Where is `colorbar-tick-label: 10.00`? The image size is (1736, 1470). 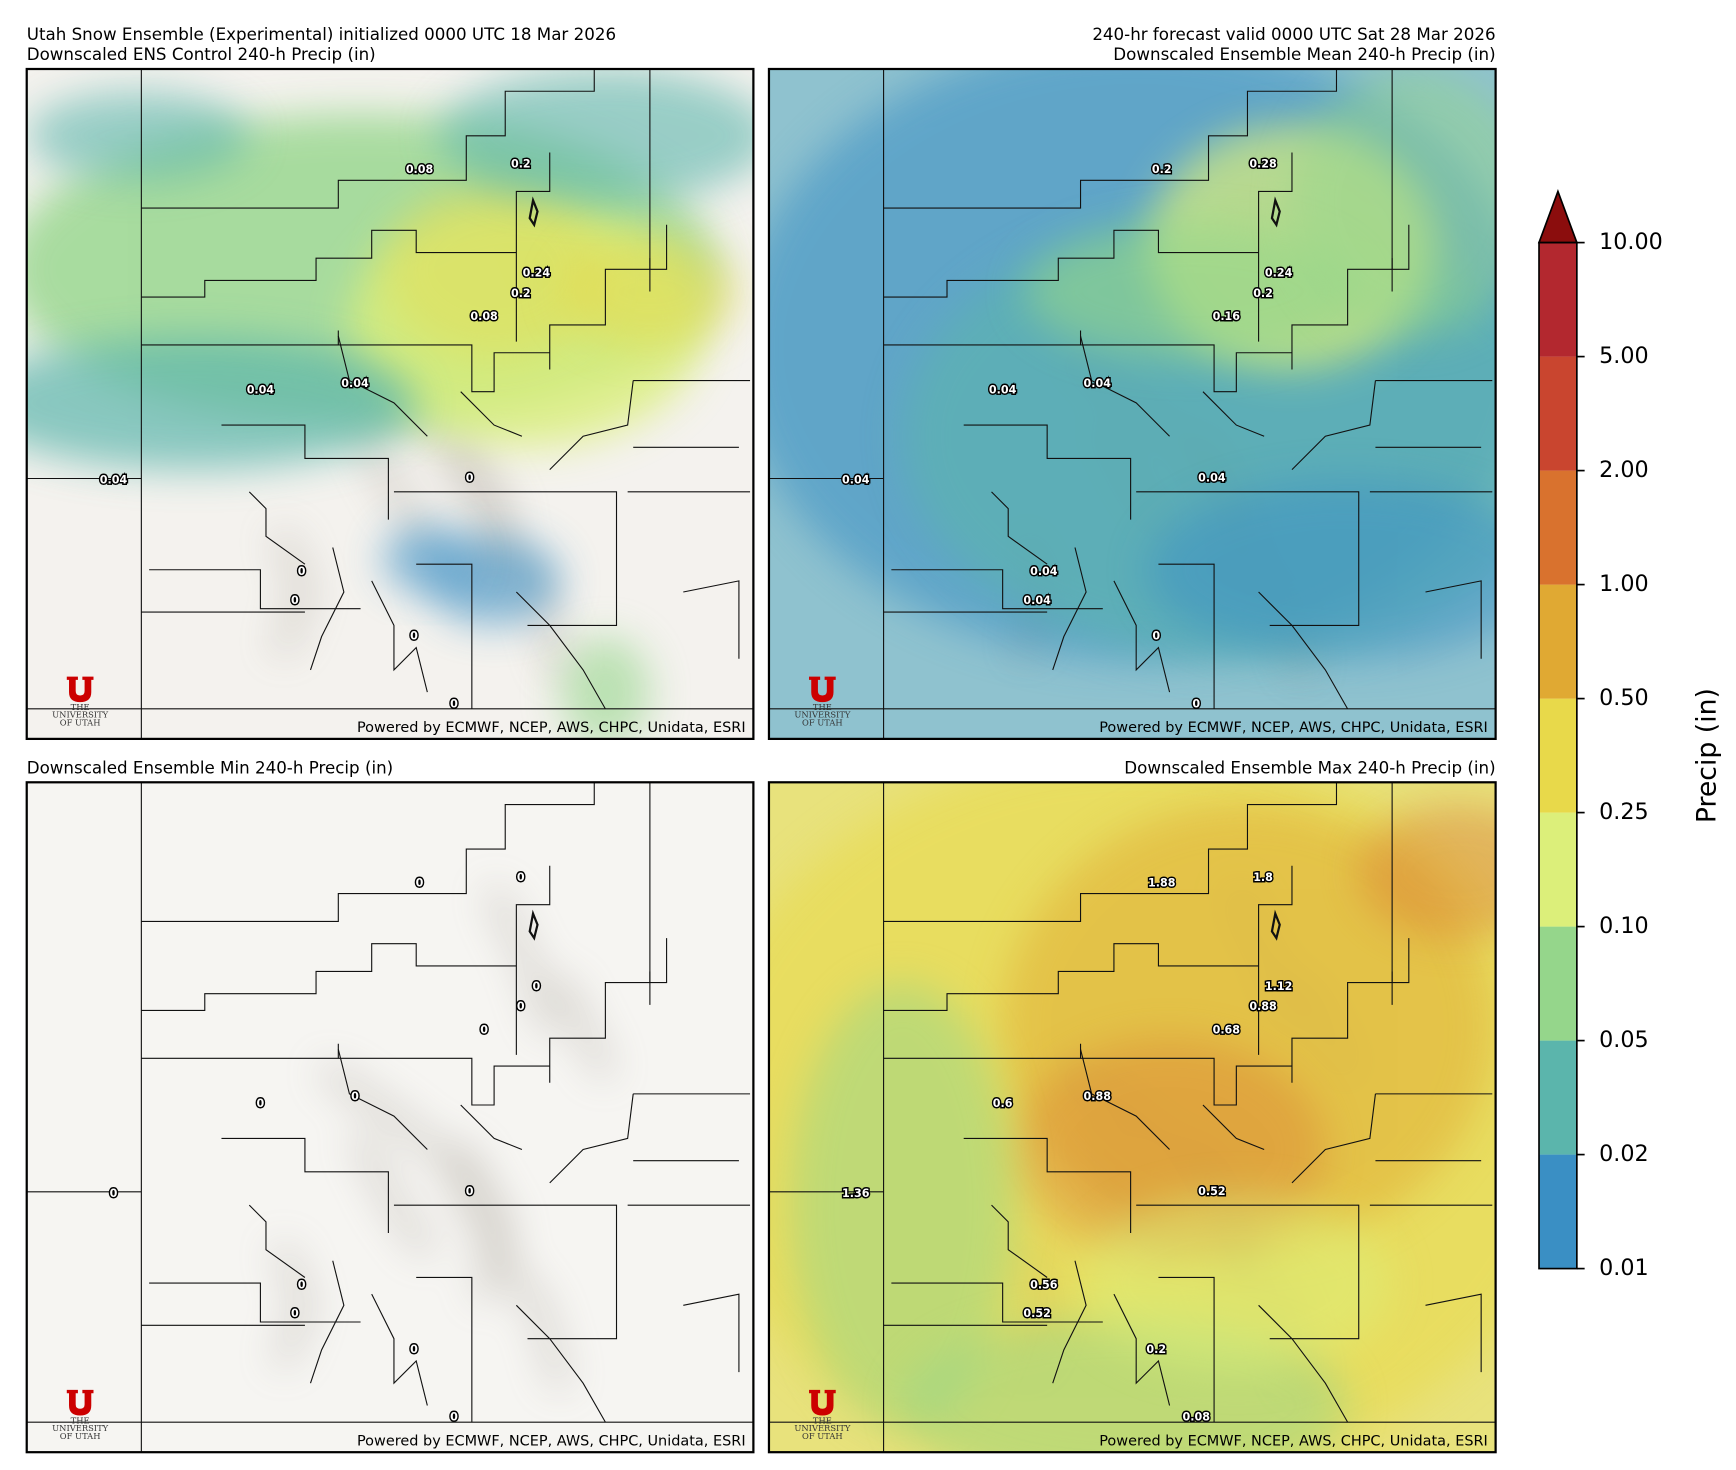 colorbar-tick-label: 10.00 is located at coordinates (1631, 242).